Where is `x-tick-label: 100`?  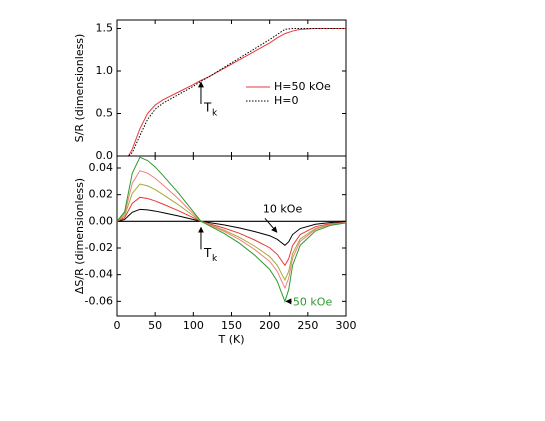
x-tick-label: 100 is located at coordinates (193, 325).